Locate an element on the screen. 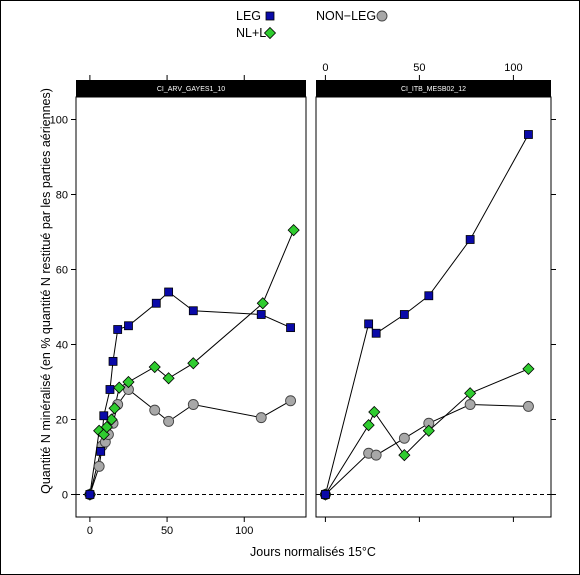  series-square is located at coordinates (190, 393).